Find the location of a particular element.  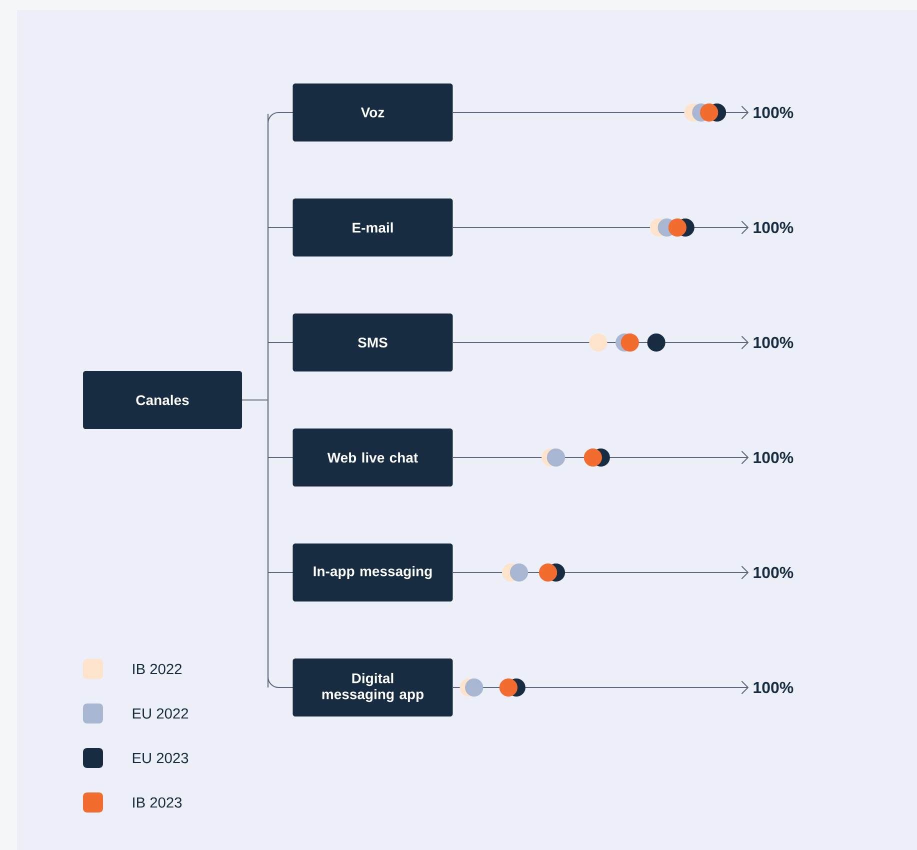

y-tick-label: Voz is located at coordinates (372, 113).